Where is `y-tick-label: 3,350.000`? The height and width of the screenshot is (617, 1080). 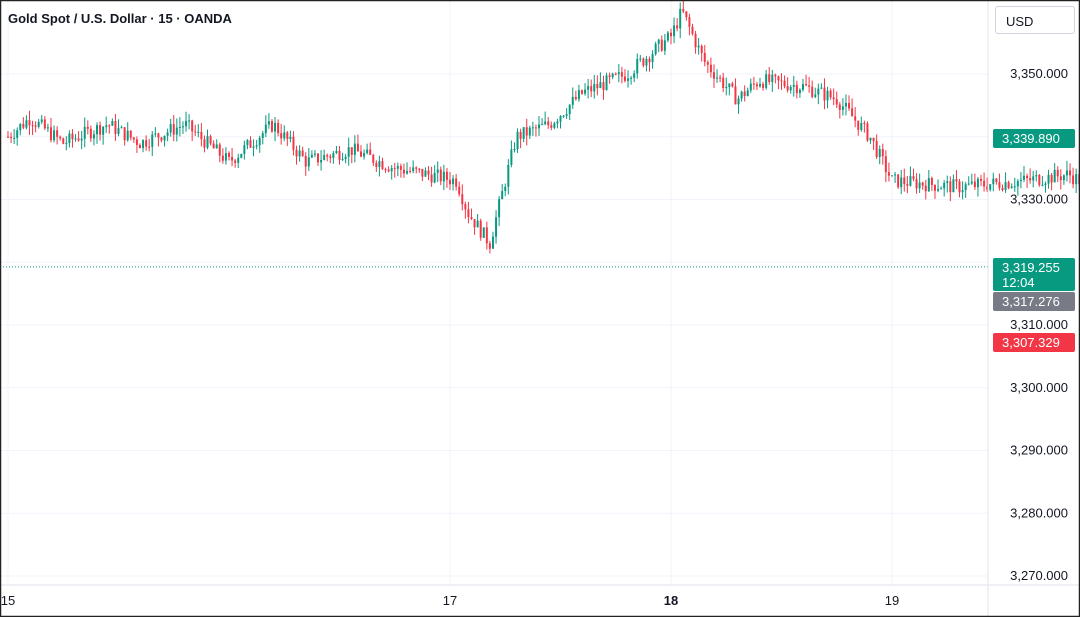
y-tick-label: 3,350.000 is located at coordinates (1039, 73).